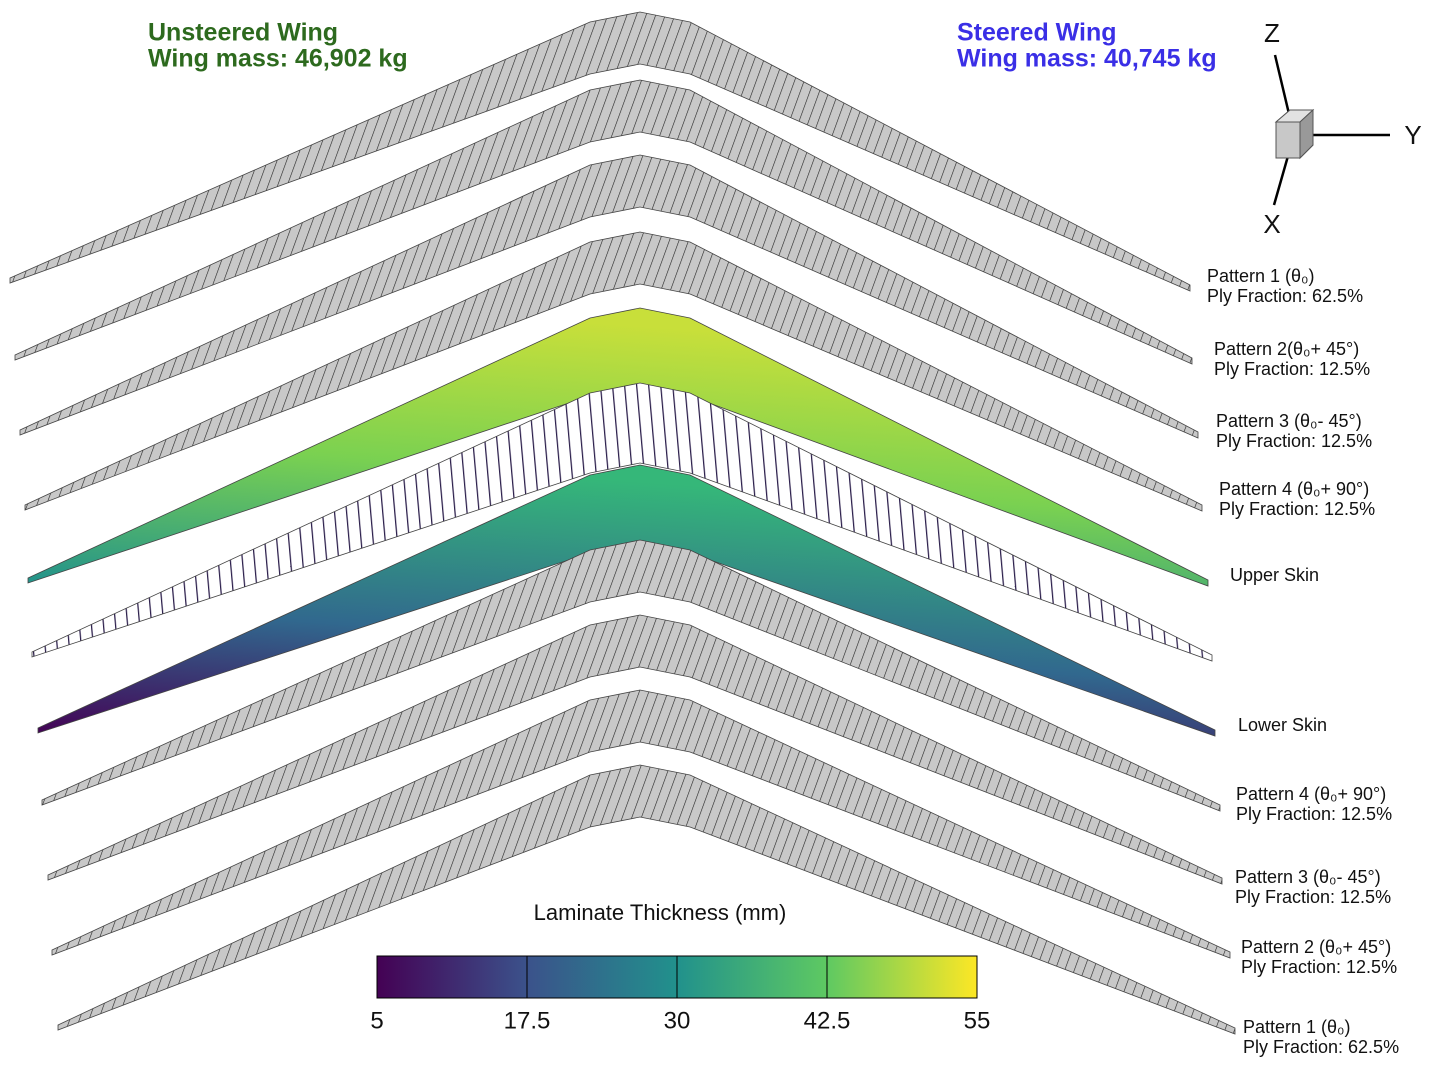  What do you see at coordinates (1272, 33) in the screenshot?
I see `z-label: Z` at bounding box center [1272, 33].